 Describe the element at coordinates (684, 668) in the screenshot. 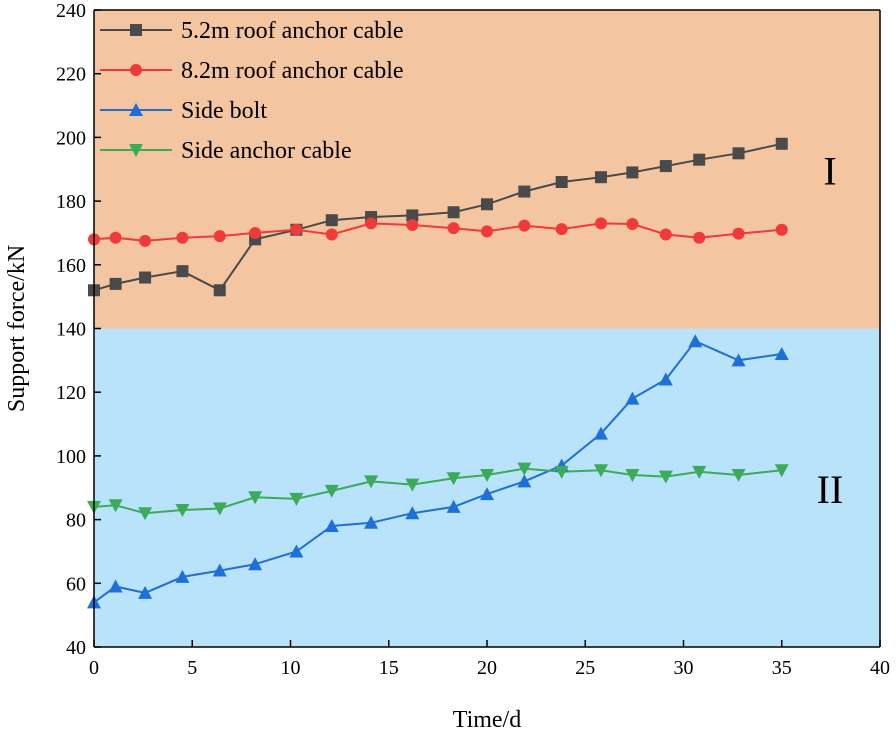

I see `x-tick-label: 30` at that location.